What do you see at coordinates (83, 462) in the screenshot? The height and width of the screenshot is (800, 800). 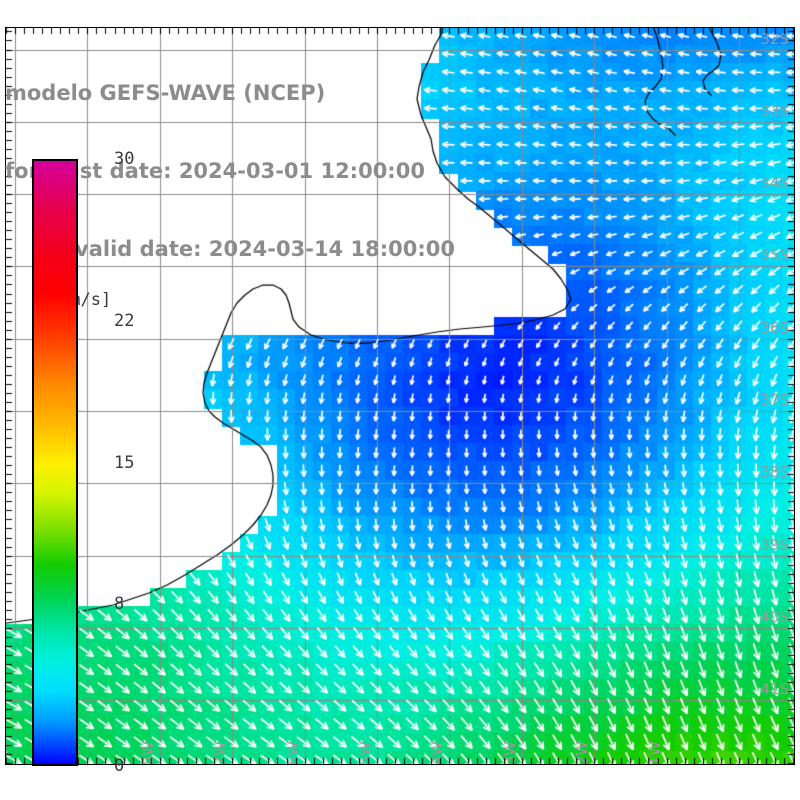 I see `colorbar: [m/s] 30 22 15 8 0` at bounding box center [83, 462].